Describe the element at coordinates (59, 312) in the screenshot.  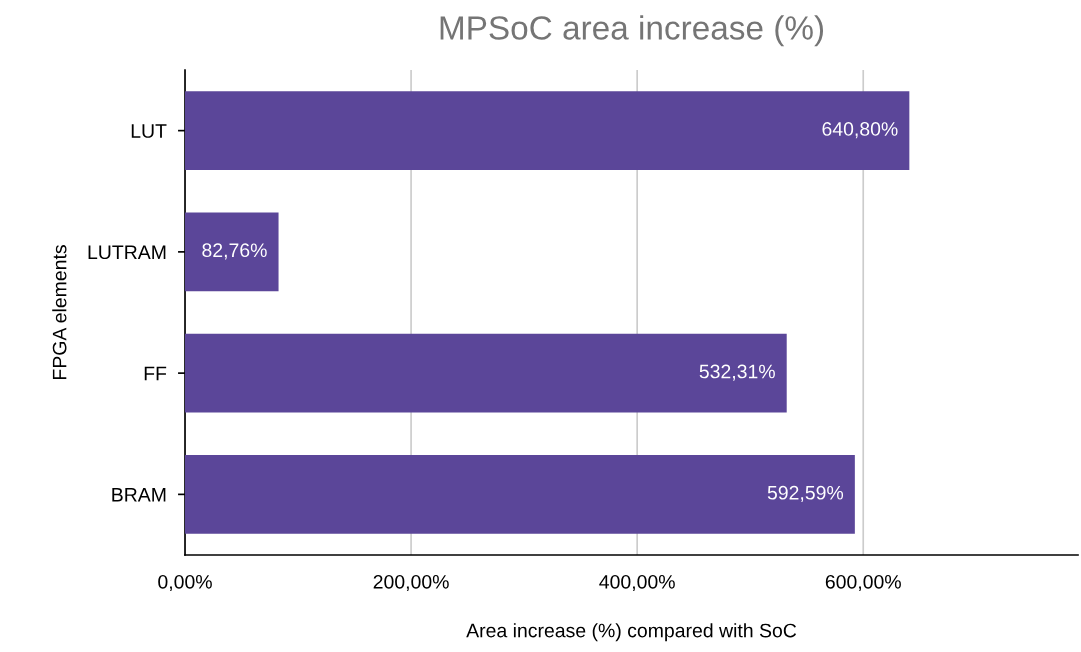
I see `y-axis-title: FPGA elements` at that location.